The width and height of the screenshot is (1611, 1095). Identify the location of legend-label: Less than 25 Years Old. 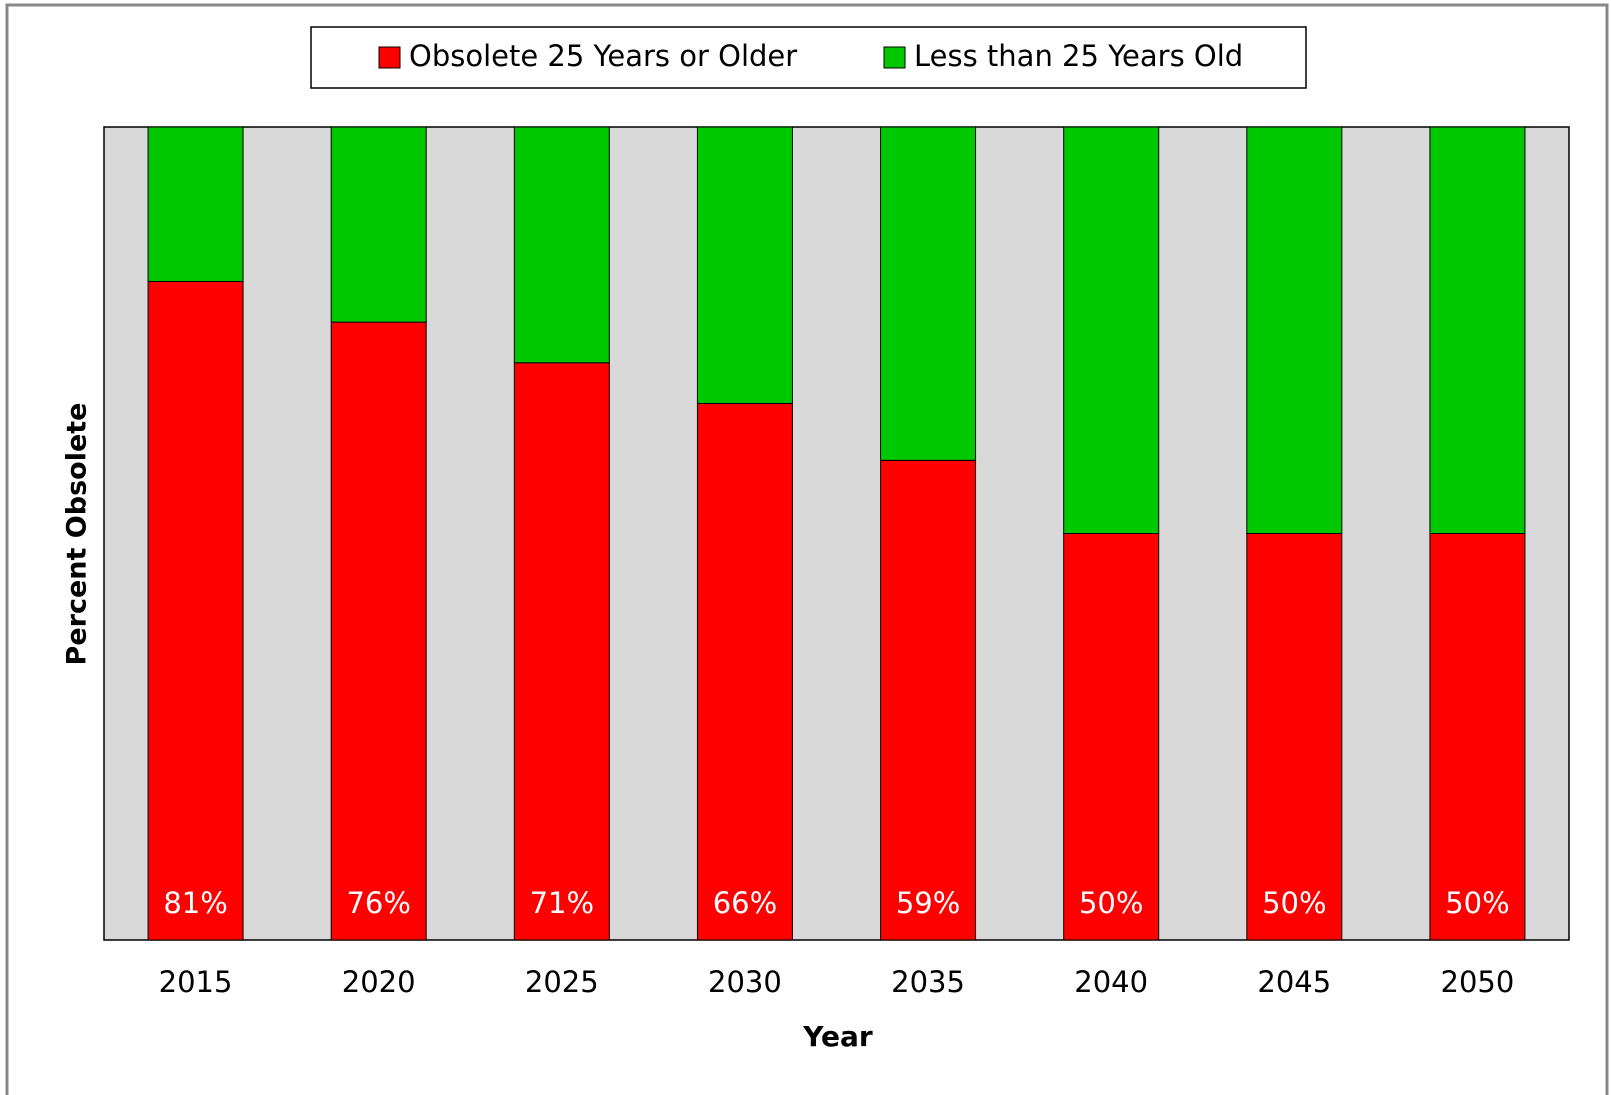
(1078, 56).